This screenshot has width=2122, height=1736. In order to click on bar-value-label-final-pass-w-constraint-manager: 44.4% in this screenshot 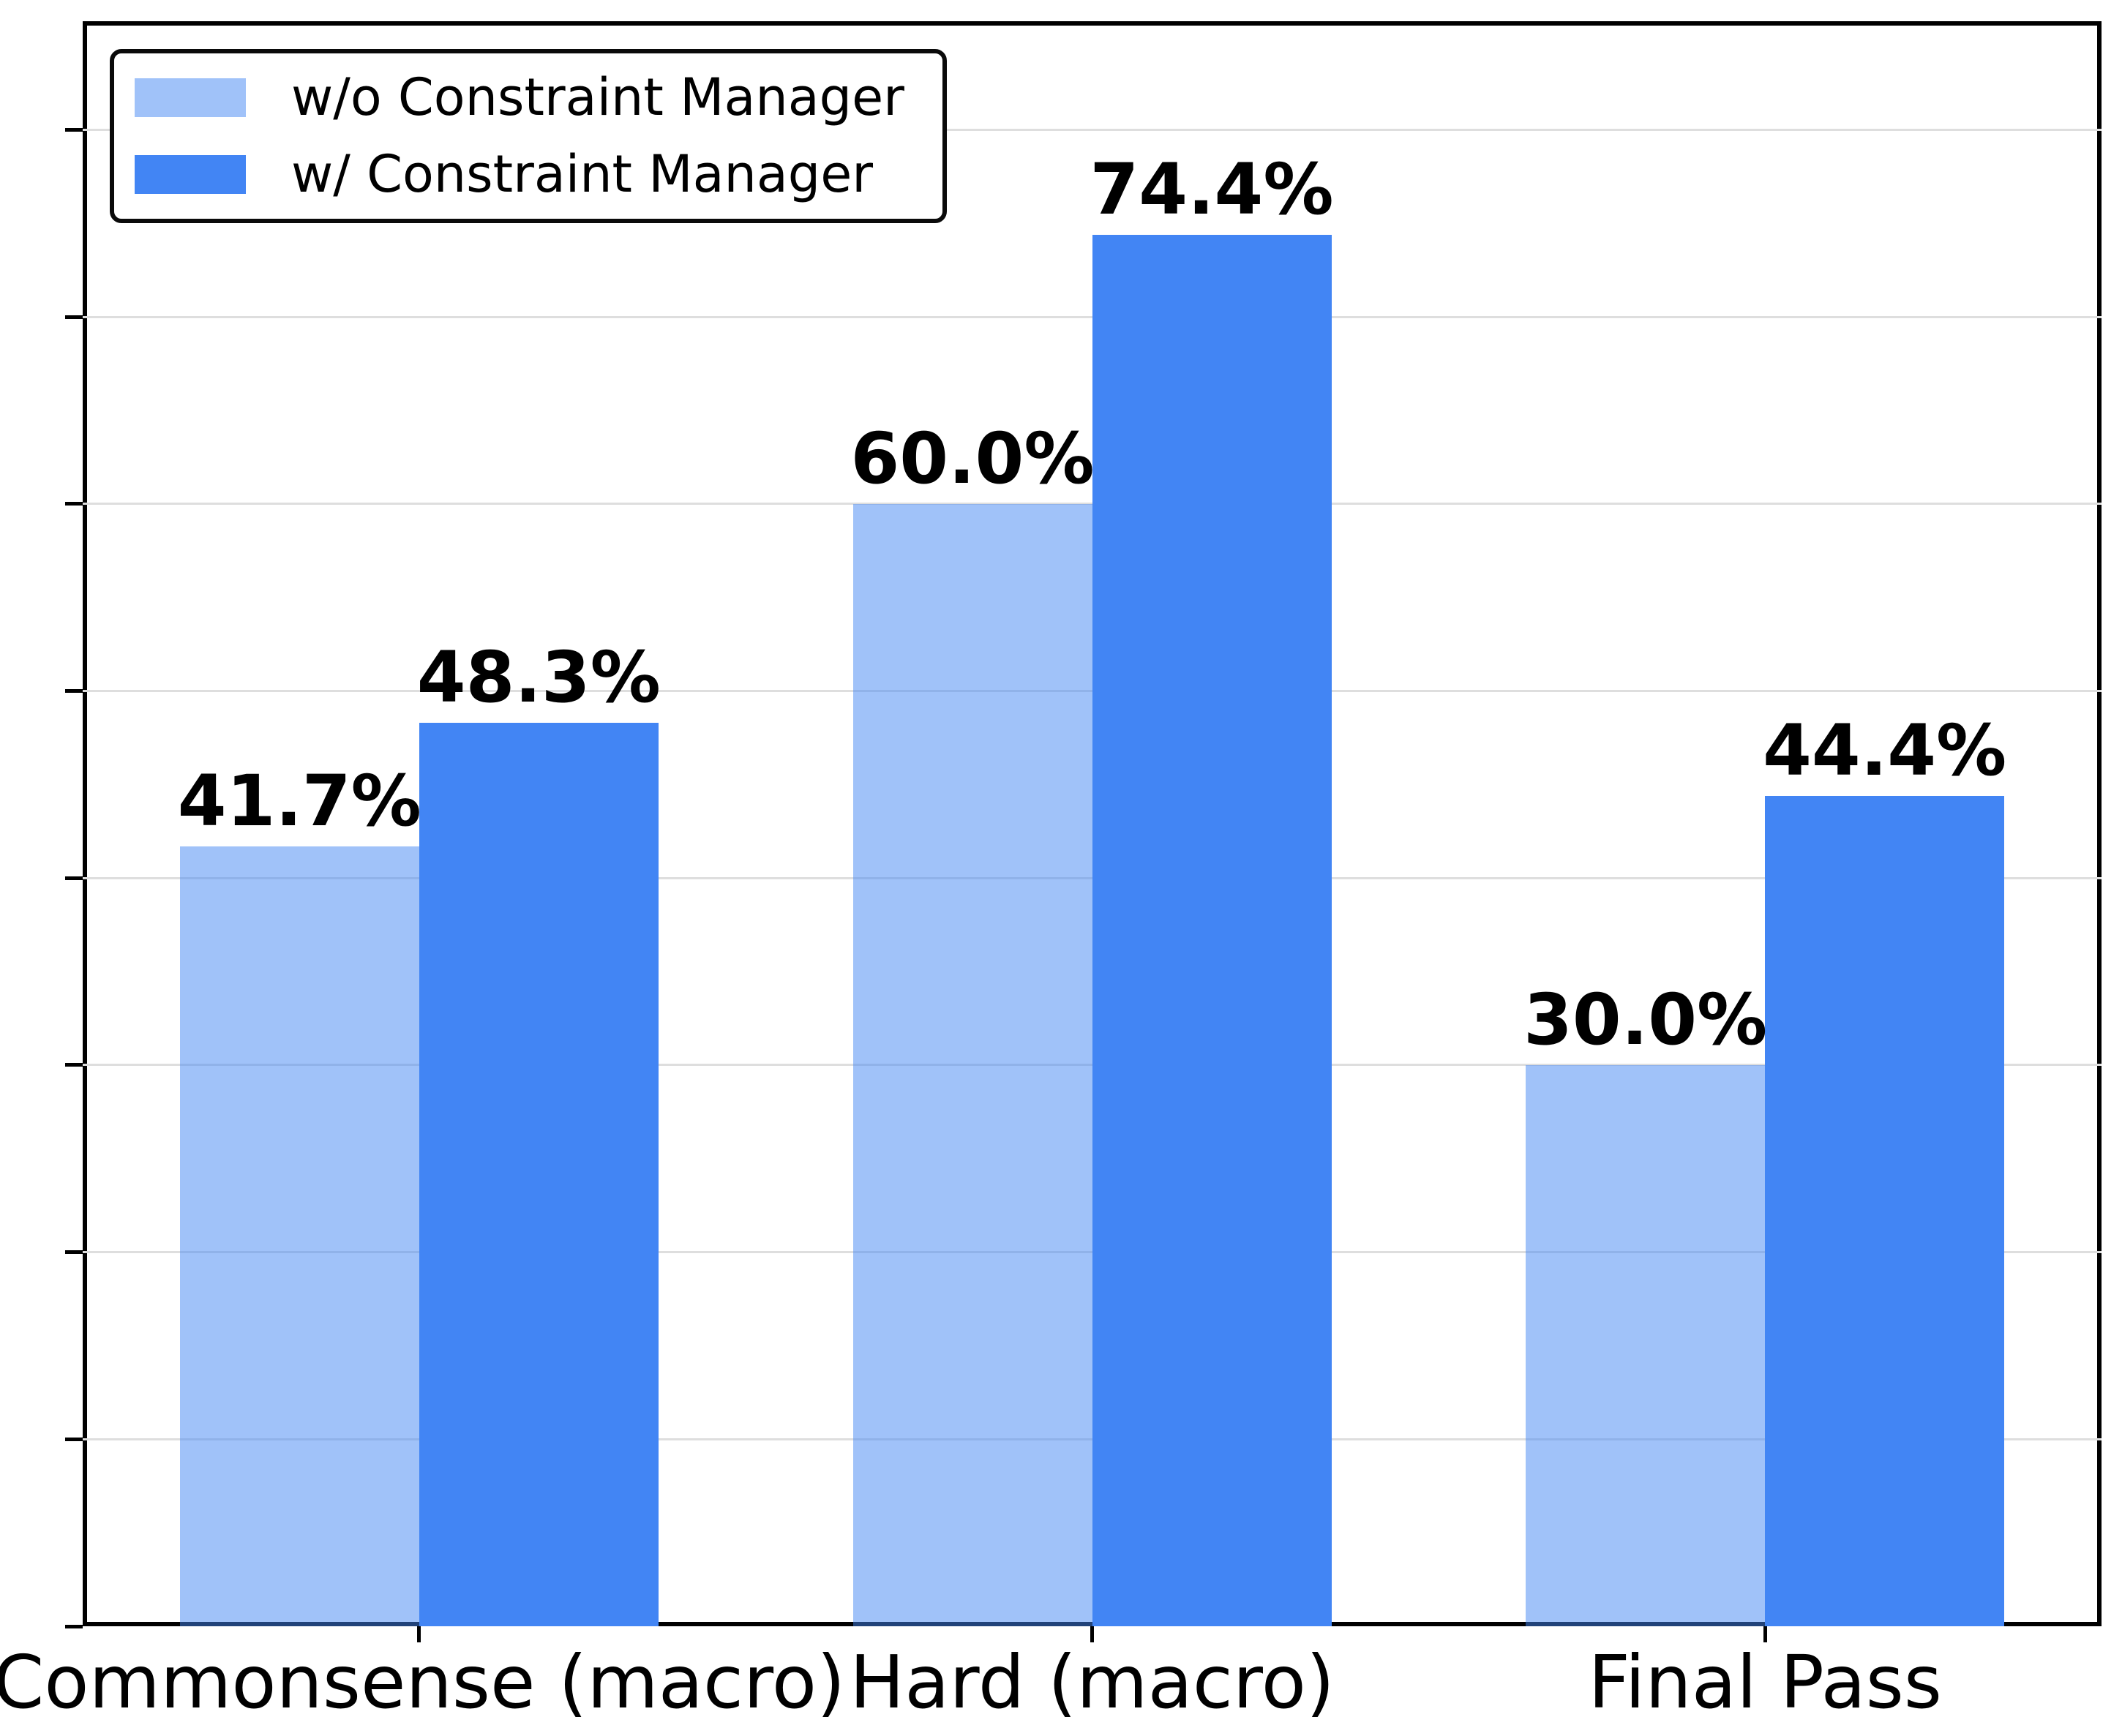, I will do `click(1885, 750)`.